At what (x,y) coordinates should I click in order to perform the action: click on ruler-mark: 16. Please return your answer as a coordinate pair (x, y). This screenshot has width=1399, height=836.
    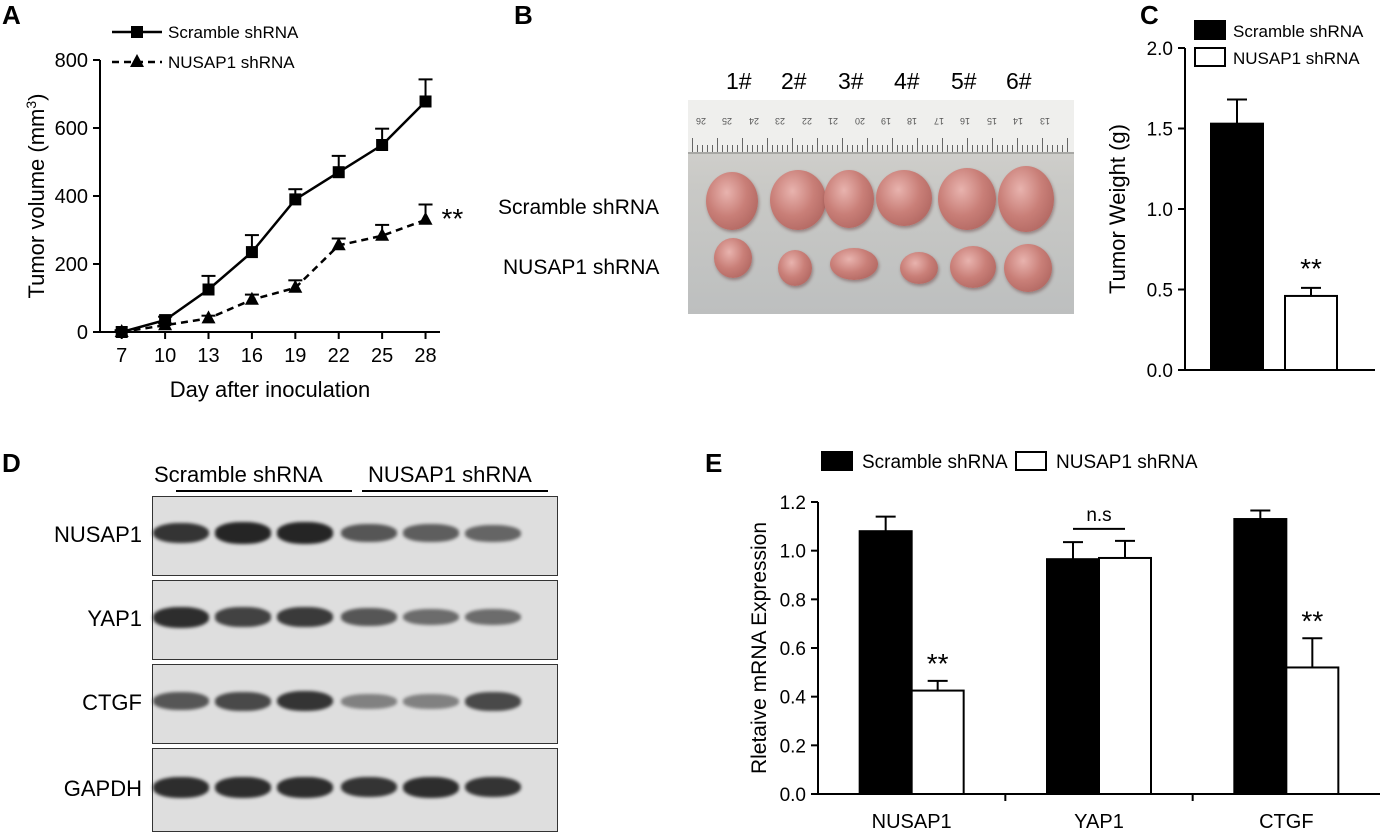
    Looking at the image, I should click on (965, 121).